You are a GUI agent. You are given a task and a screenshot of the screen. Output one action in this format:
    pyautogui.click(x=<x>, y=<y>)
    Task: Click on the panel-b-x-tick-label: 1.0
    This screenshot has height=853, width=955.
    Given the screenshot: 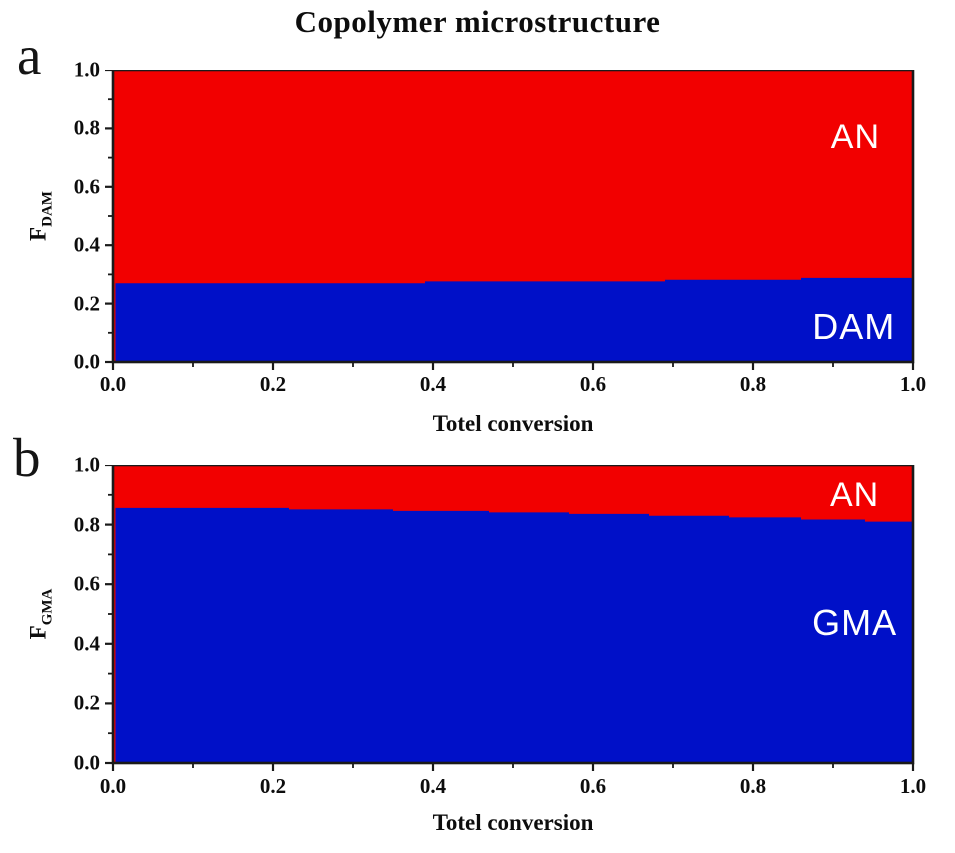 What is the action you would take?
    pyautogui.click(x=913, y=786)
    